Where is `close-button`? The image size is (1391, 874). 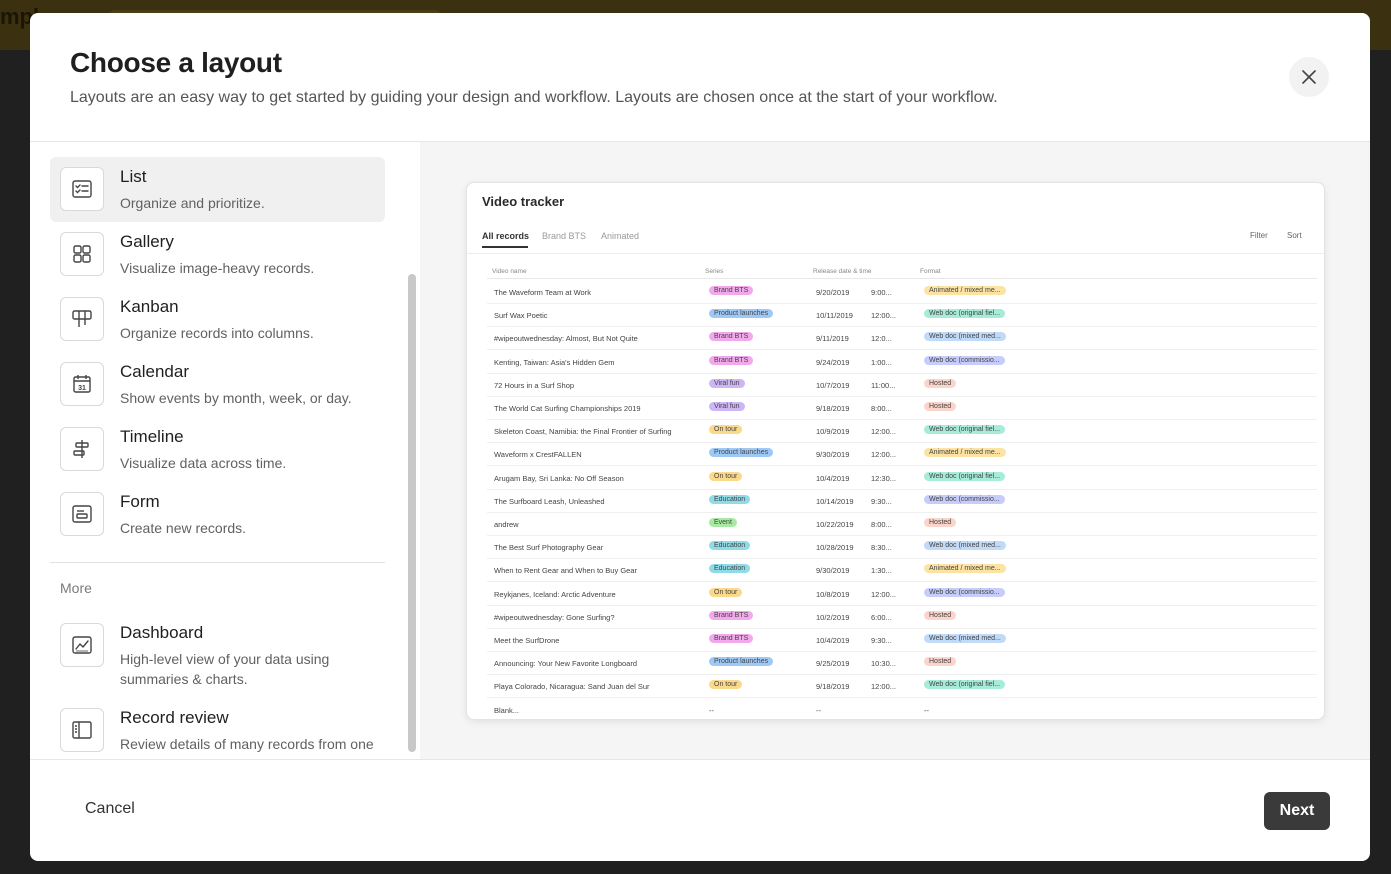
close-button is located at coordinates (1309, 77).